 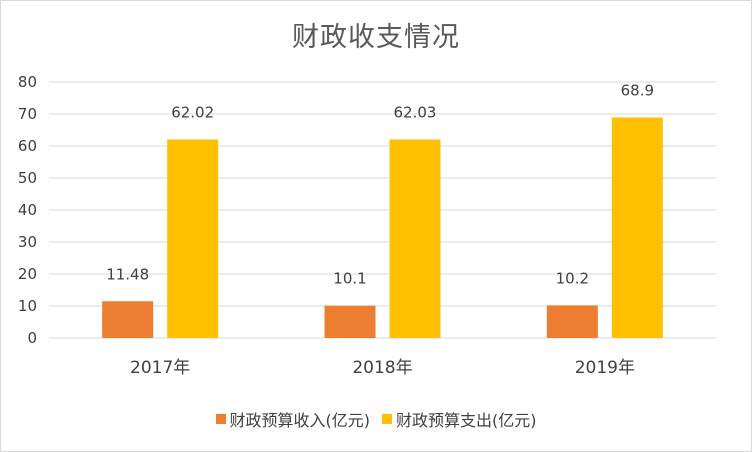 I want to click on legend-item: 财政预算支出(亿元), so click(x=459, y=419).